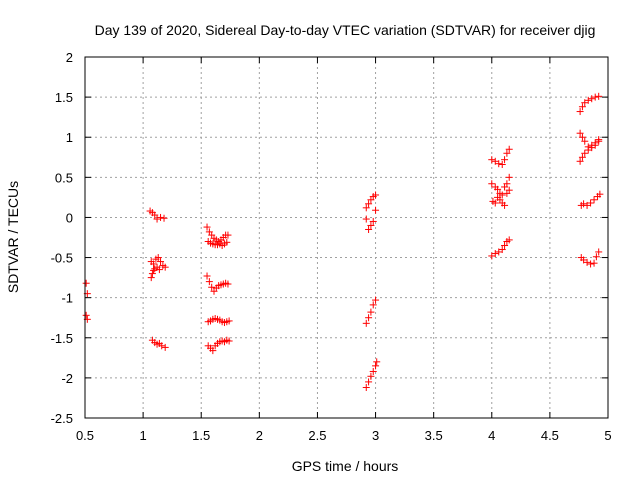 This screenshot has width=640, height=480. What do you see at coordinates (259, 435) in the screenshot?
I see `x-tick-label: 2` at bounding box center [259, 435].